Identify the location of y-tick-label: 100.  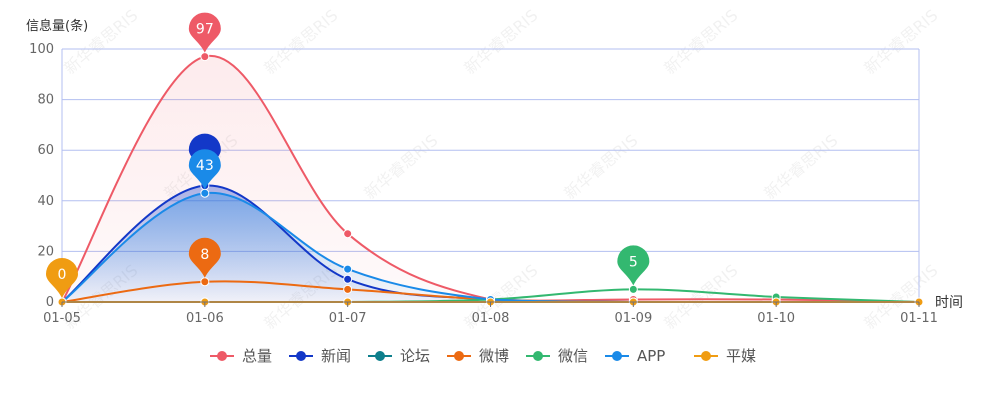
(41, 49).